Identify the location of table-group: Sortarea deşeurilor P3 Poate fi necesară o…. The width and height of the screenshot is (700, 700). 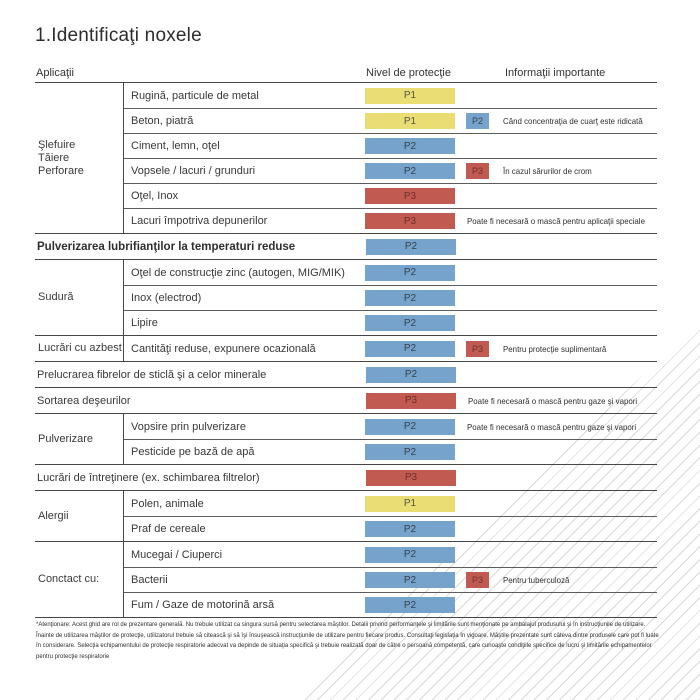
(346, 400).